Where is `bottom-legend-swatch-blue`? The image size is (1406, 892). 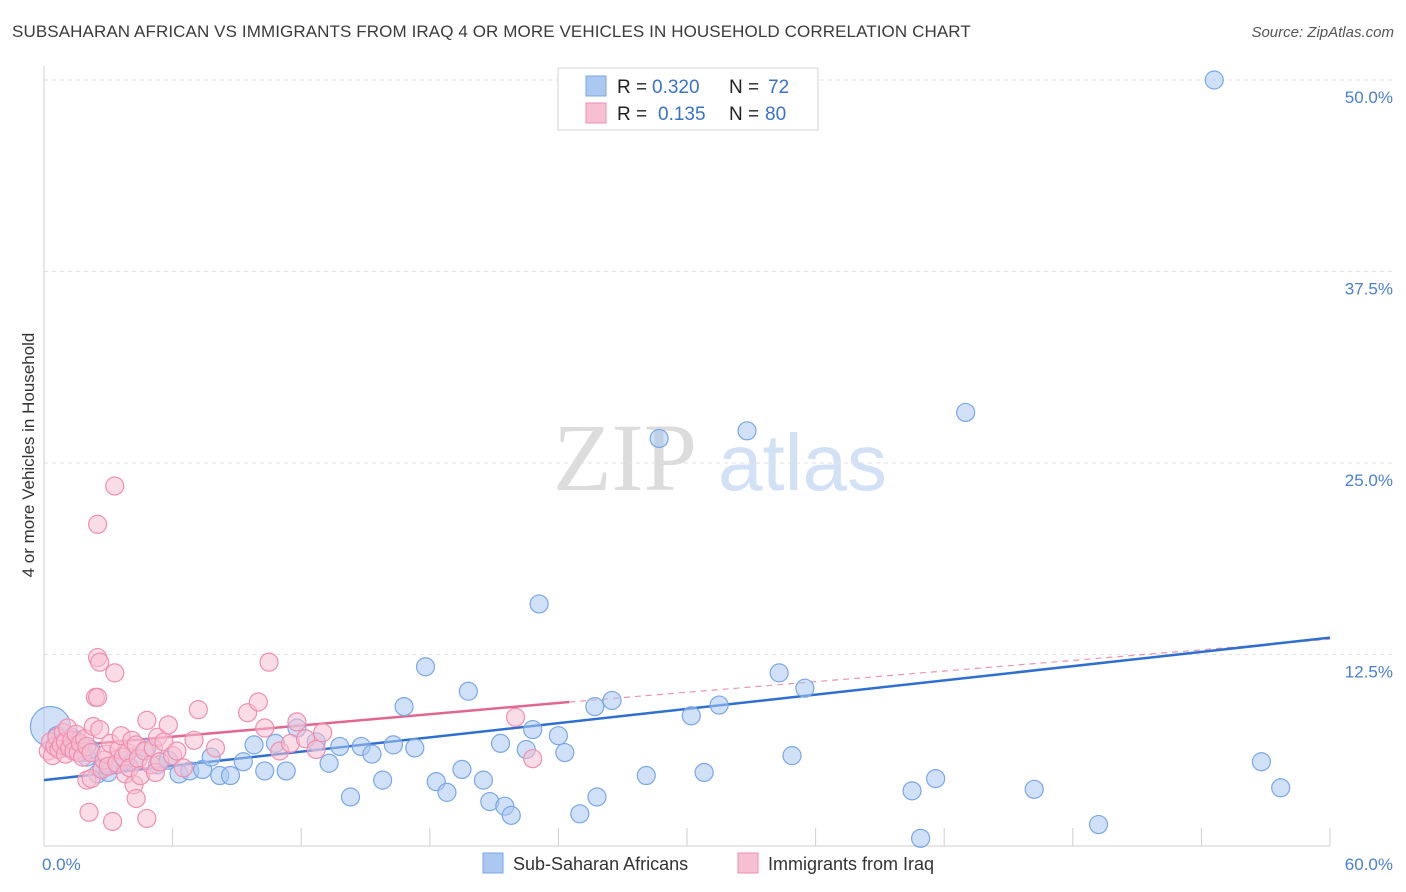 bottom-legend-swatch-blue is located at coordinates (493, 863).